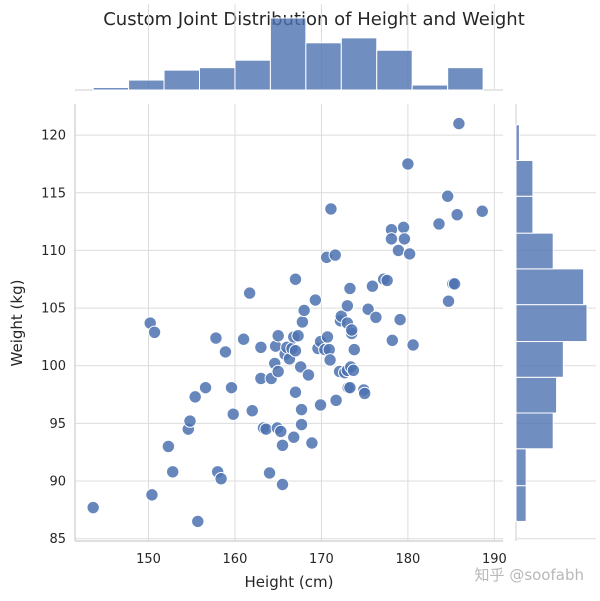 The height and width of the screenshot is (601, 600). Describe the element at coordinates (235, 559) in the screenshot. I see `x-tick-label: 160` at that location.